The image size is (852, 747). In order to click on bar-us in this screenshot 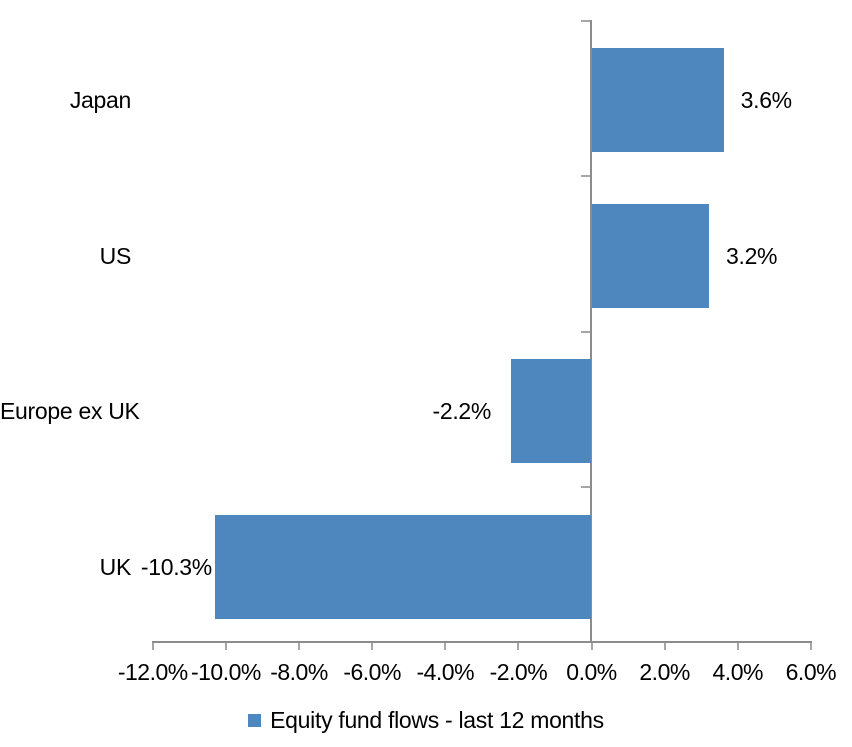, I will do `click(650, 255)`.